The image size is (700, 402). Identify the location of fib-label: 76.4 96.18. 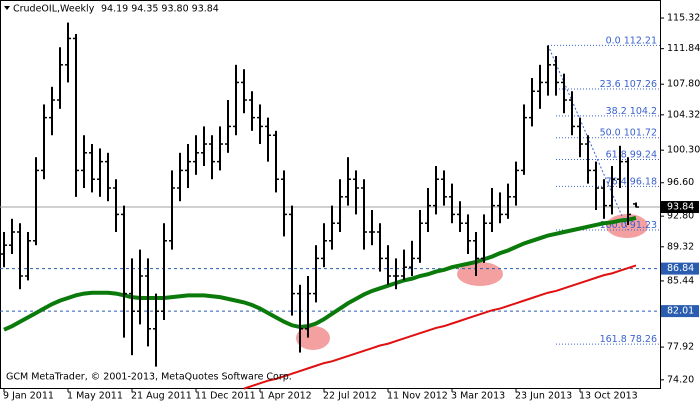
(631, 181).